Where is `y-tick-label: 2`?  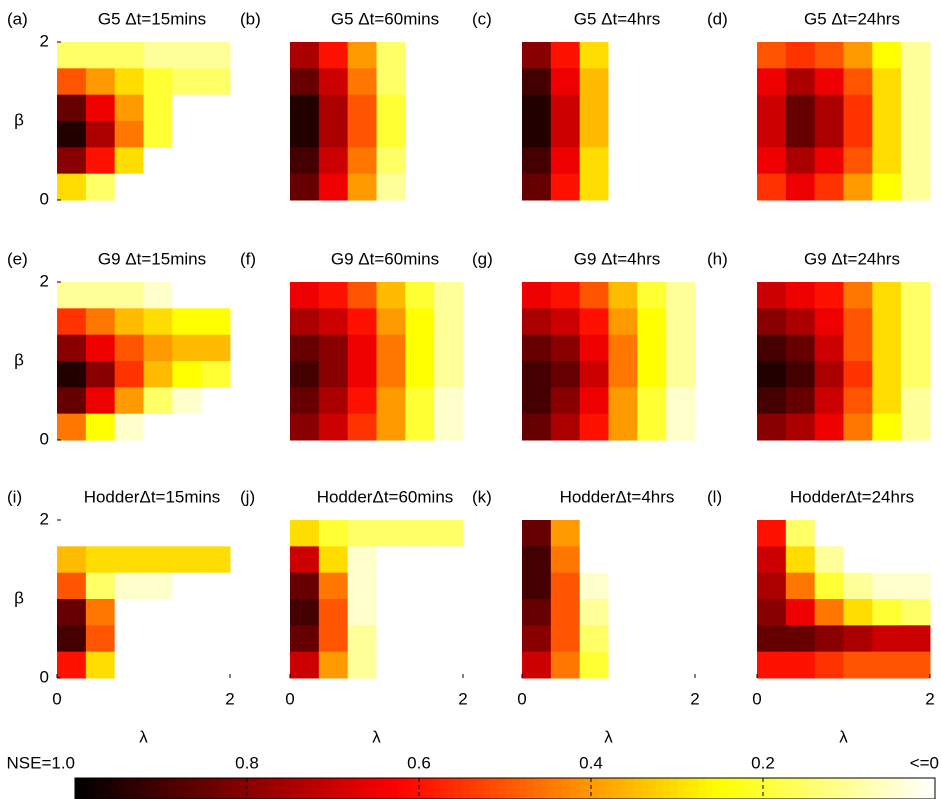
y-tick-label: 2 is located at coordinates (44, 280).